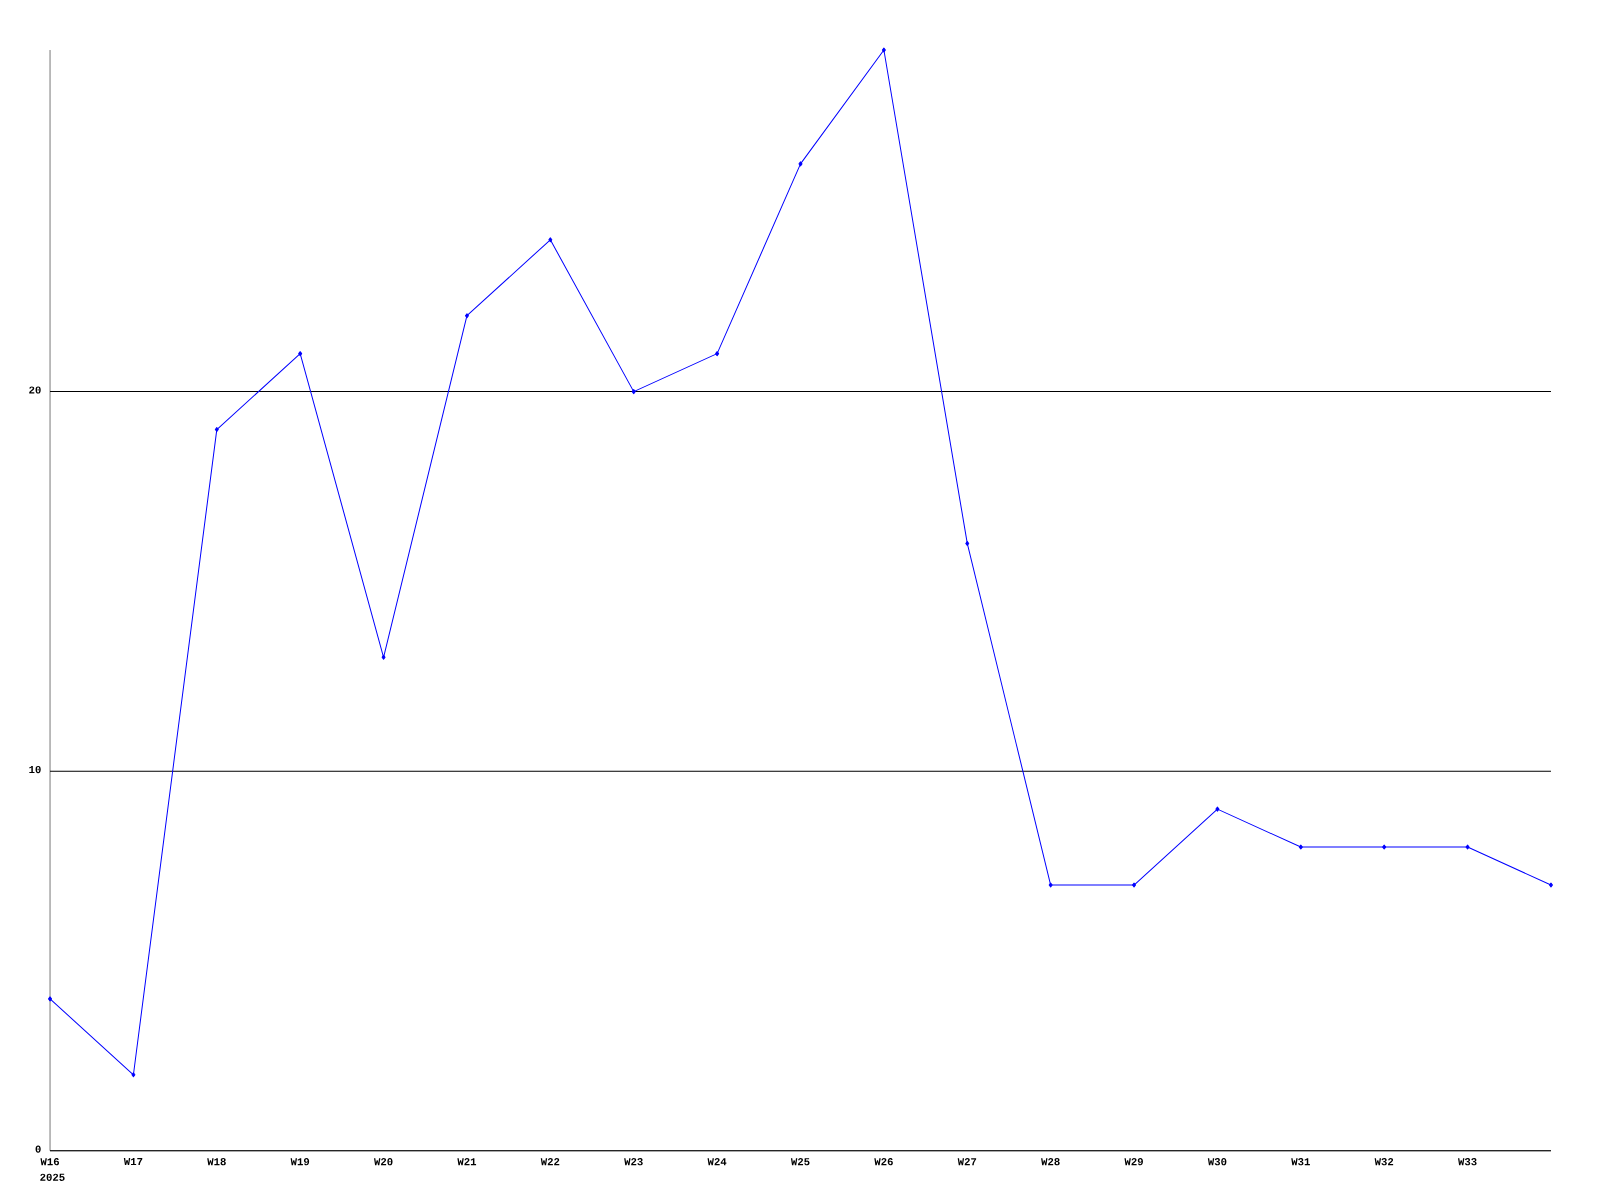 The height and width of the screenshot is (1201, 1600). I want to click on x-tick-label: W31, so click(1300, 1162).